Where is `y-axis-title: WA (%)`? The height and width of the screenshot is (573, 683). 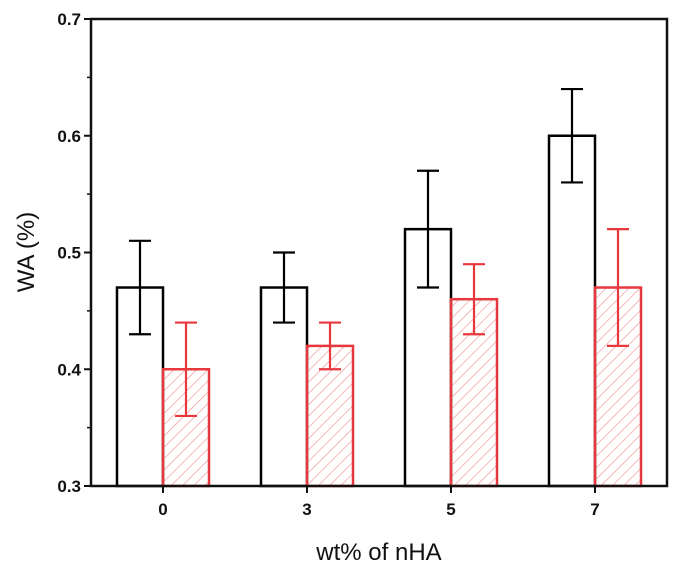
y-axis-title: WA (%) is located at coordinates (26, 252).